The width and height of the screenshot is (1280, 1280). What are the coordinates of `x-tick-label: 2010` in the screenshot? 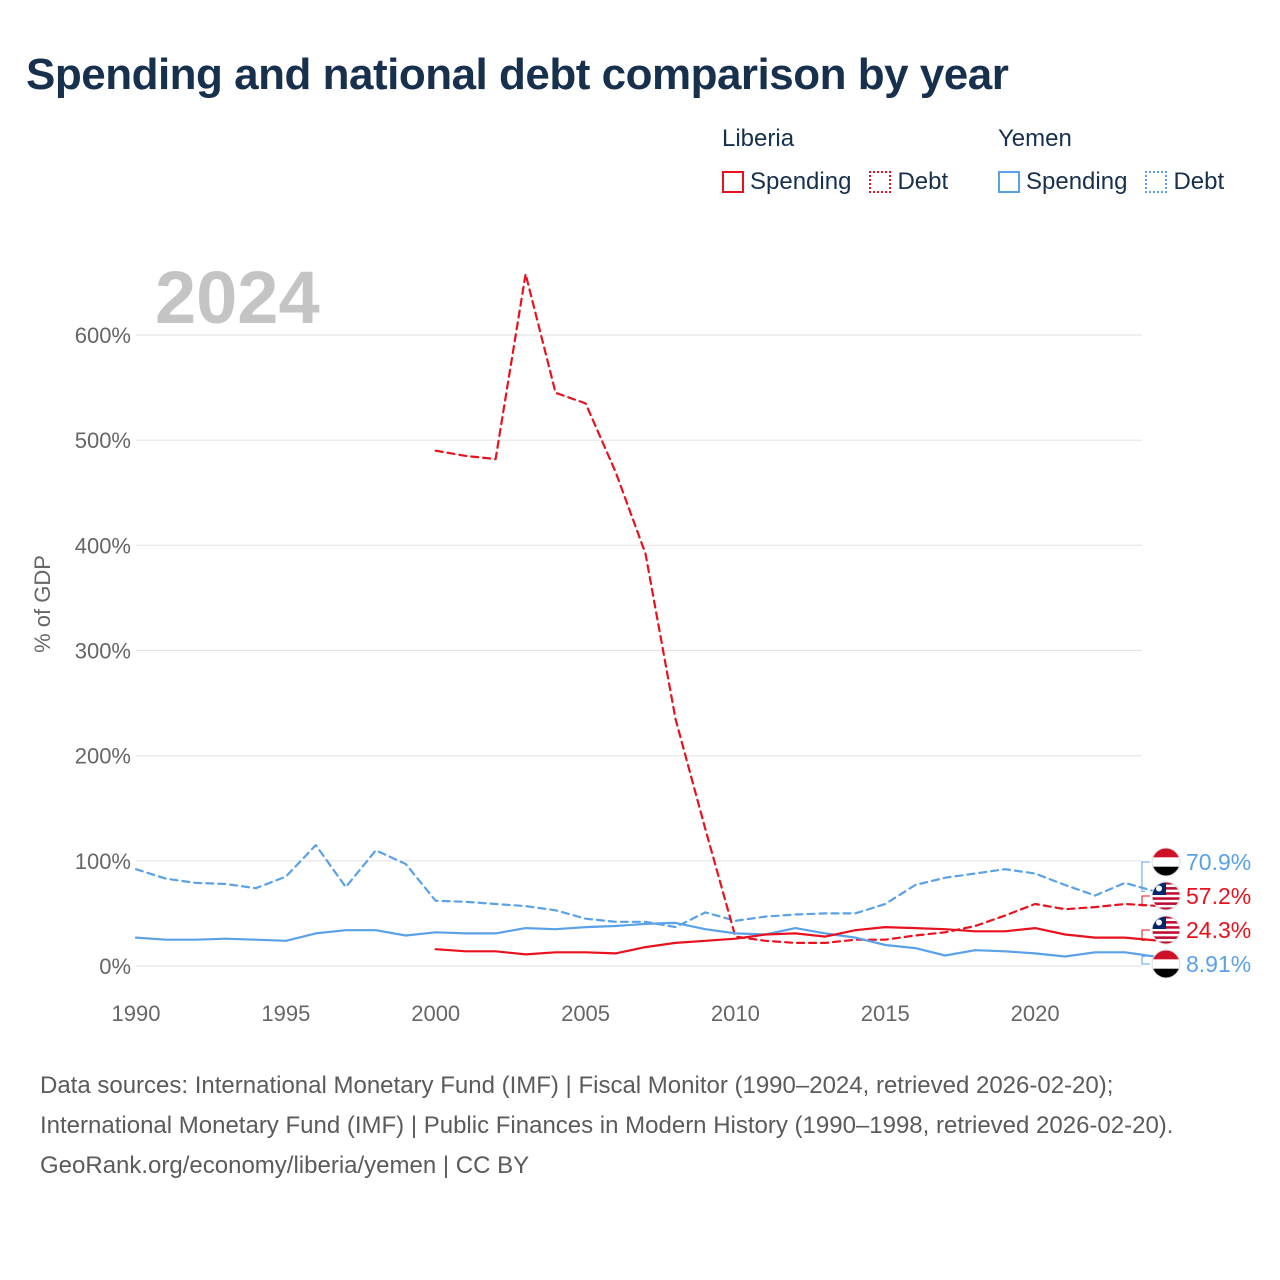 It's located at (735, 1013).